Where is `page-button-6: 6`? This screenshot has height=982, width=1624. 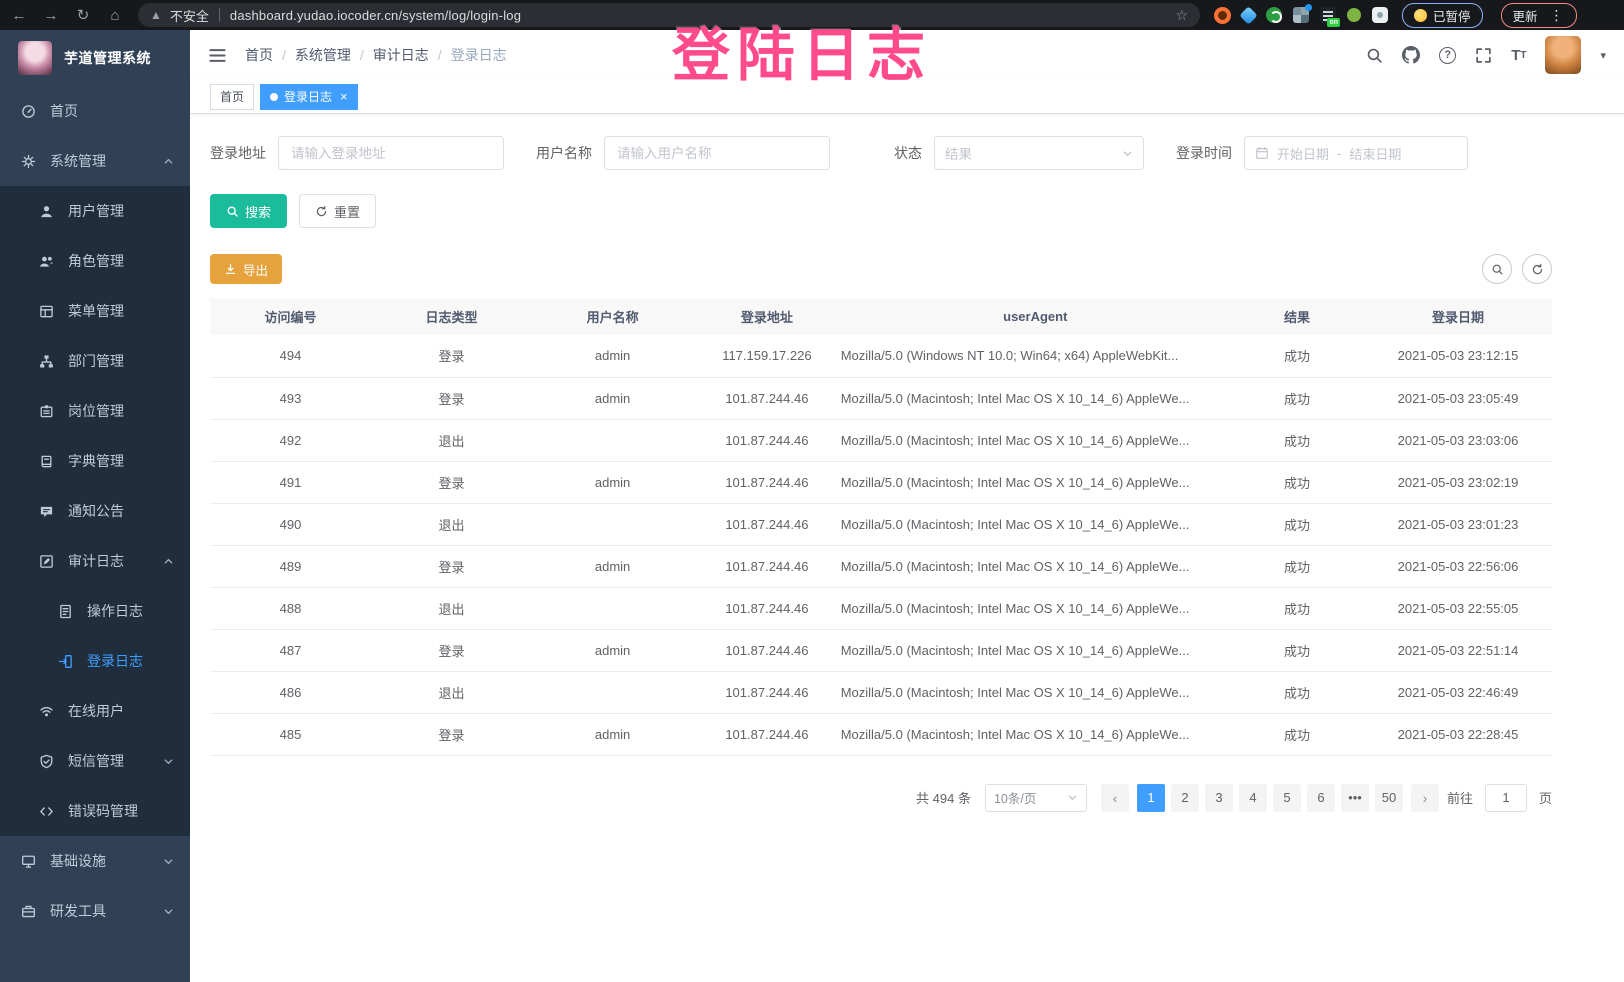
page-button-6: 6 is located at coordinates (1320, 797).